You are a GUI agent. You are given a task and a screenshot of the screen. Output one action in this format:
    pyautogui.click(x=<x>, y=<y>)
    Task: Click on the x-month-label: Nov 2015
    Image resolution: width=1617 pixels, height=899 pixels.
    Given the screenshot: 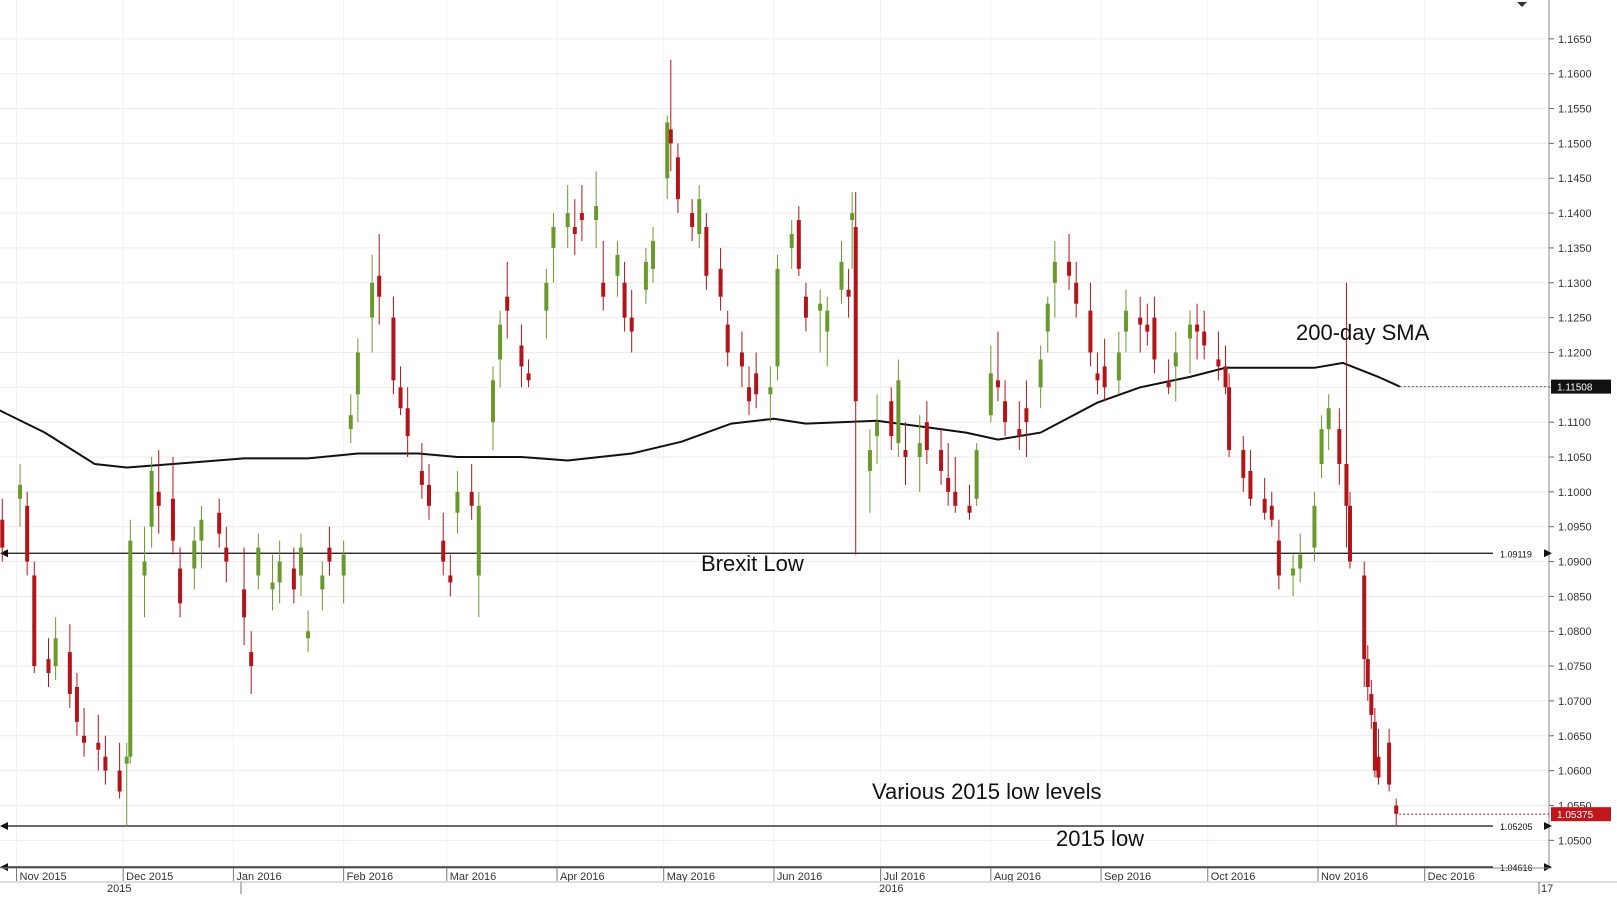 What is the action you would take?
    pyautogui.click(x=43, y=877)
    